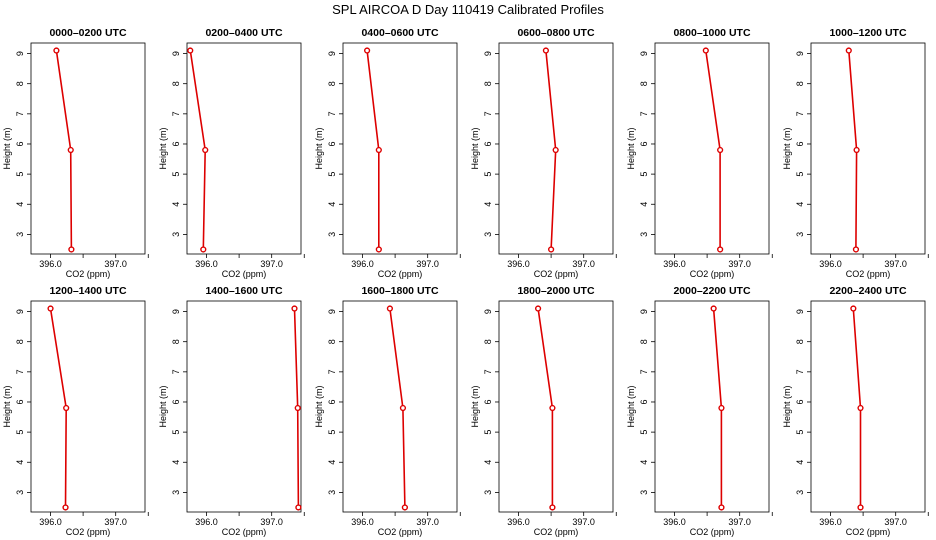 Image resolution: width=936 pixels, height=540 pixels. What do you see at coordinates (555, 33) in the screenshot?
I see `panel-title: 0600–0800 UTC` at bounding box center [555, 33].